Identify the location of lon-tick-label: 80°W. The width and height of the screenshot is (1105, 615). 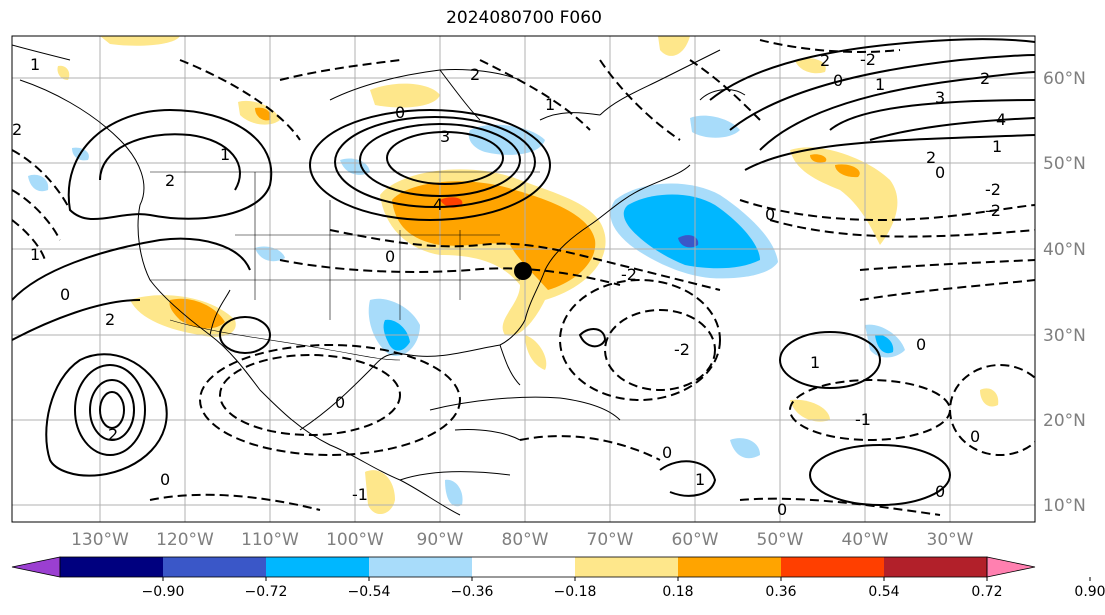
(525, 540).